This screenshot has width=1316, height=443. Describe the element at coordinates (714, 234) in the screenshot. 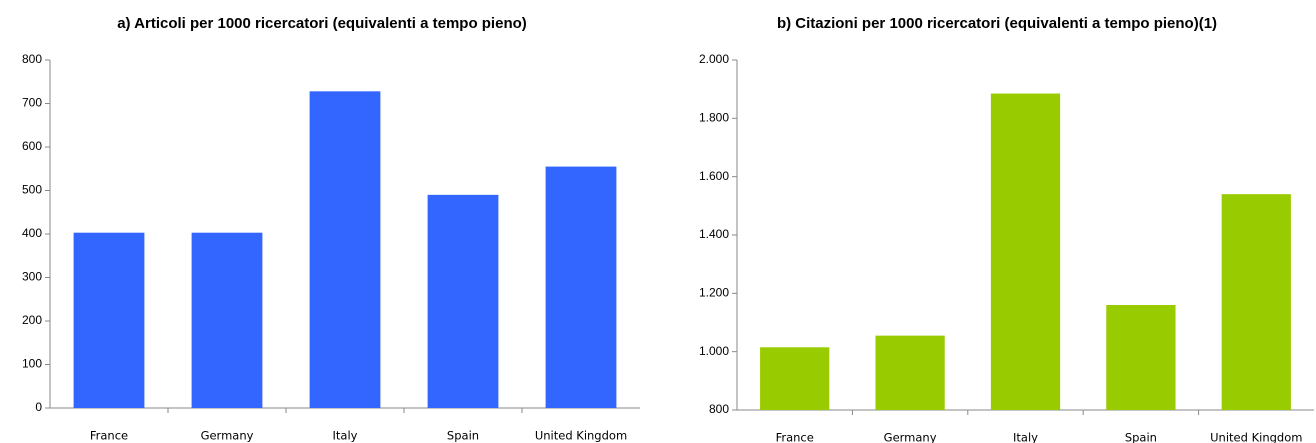

I see `y-tick-label: 1.400` at that location.